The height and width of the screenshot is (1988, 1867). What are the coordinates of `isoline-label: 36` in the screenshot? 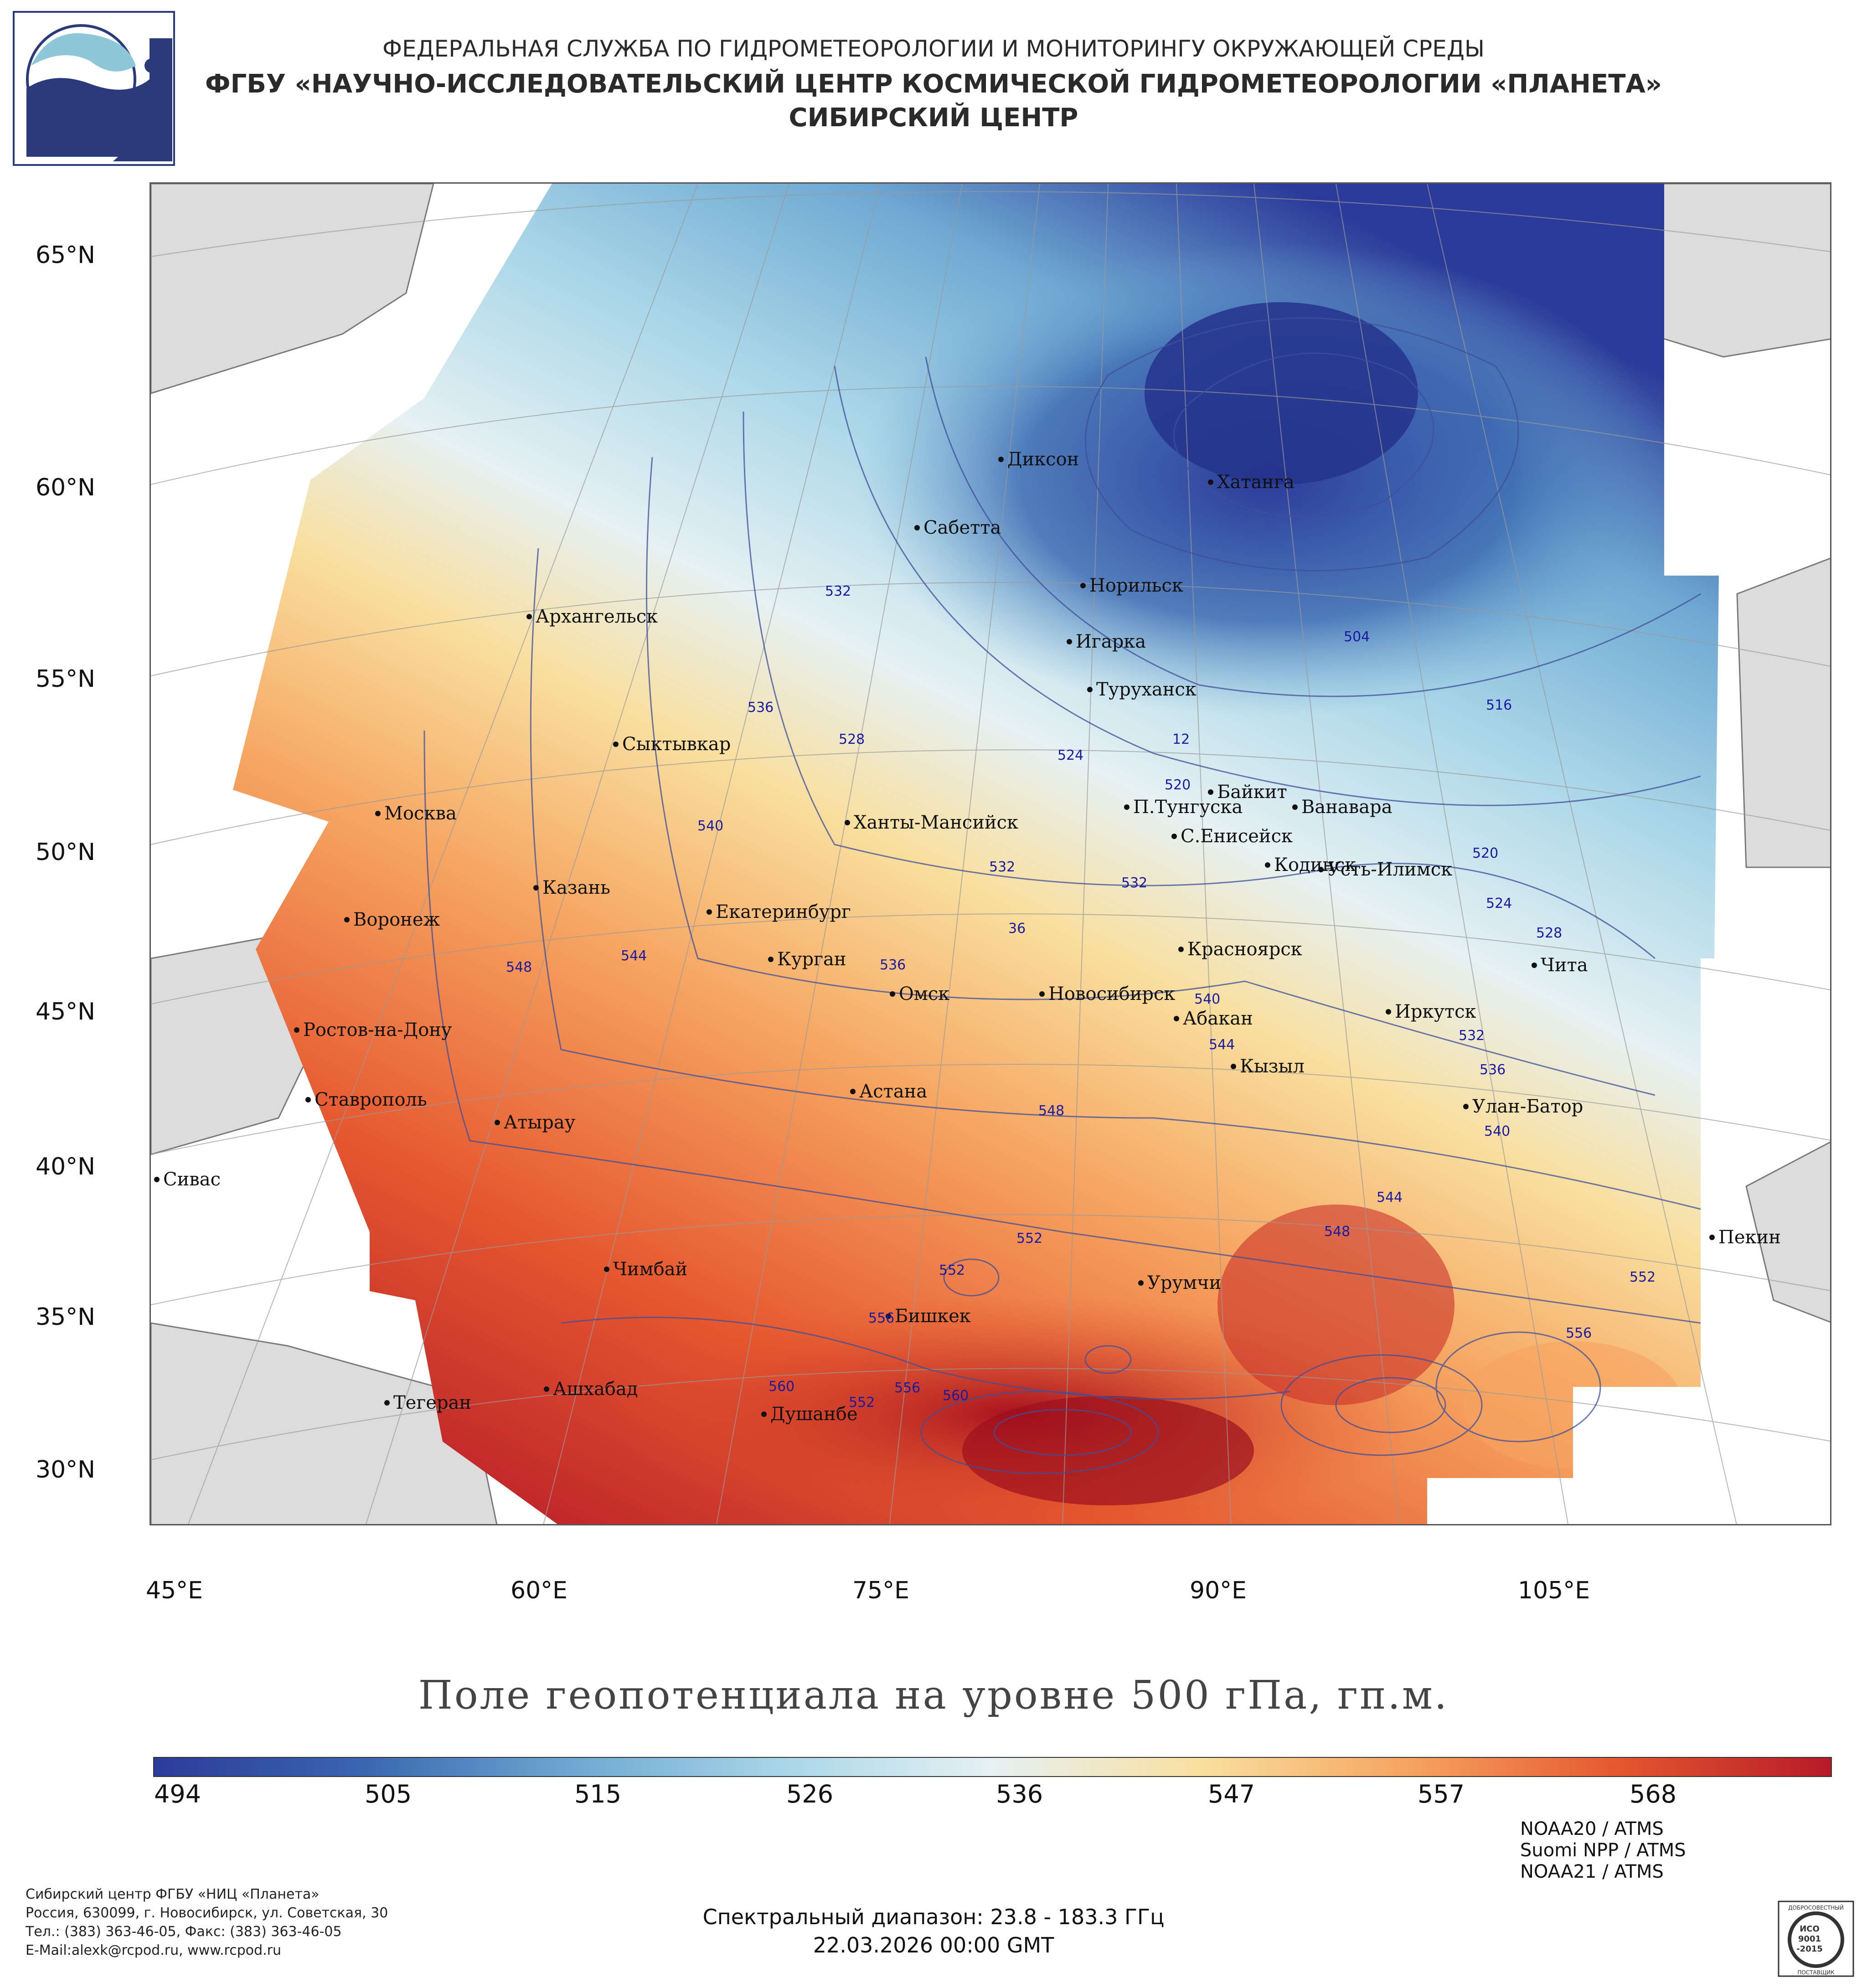 It's located at (1017, 929).